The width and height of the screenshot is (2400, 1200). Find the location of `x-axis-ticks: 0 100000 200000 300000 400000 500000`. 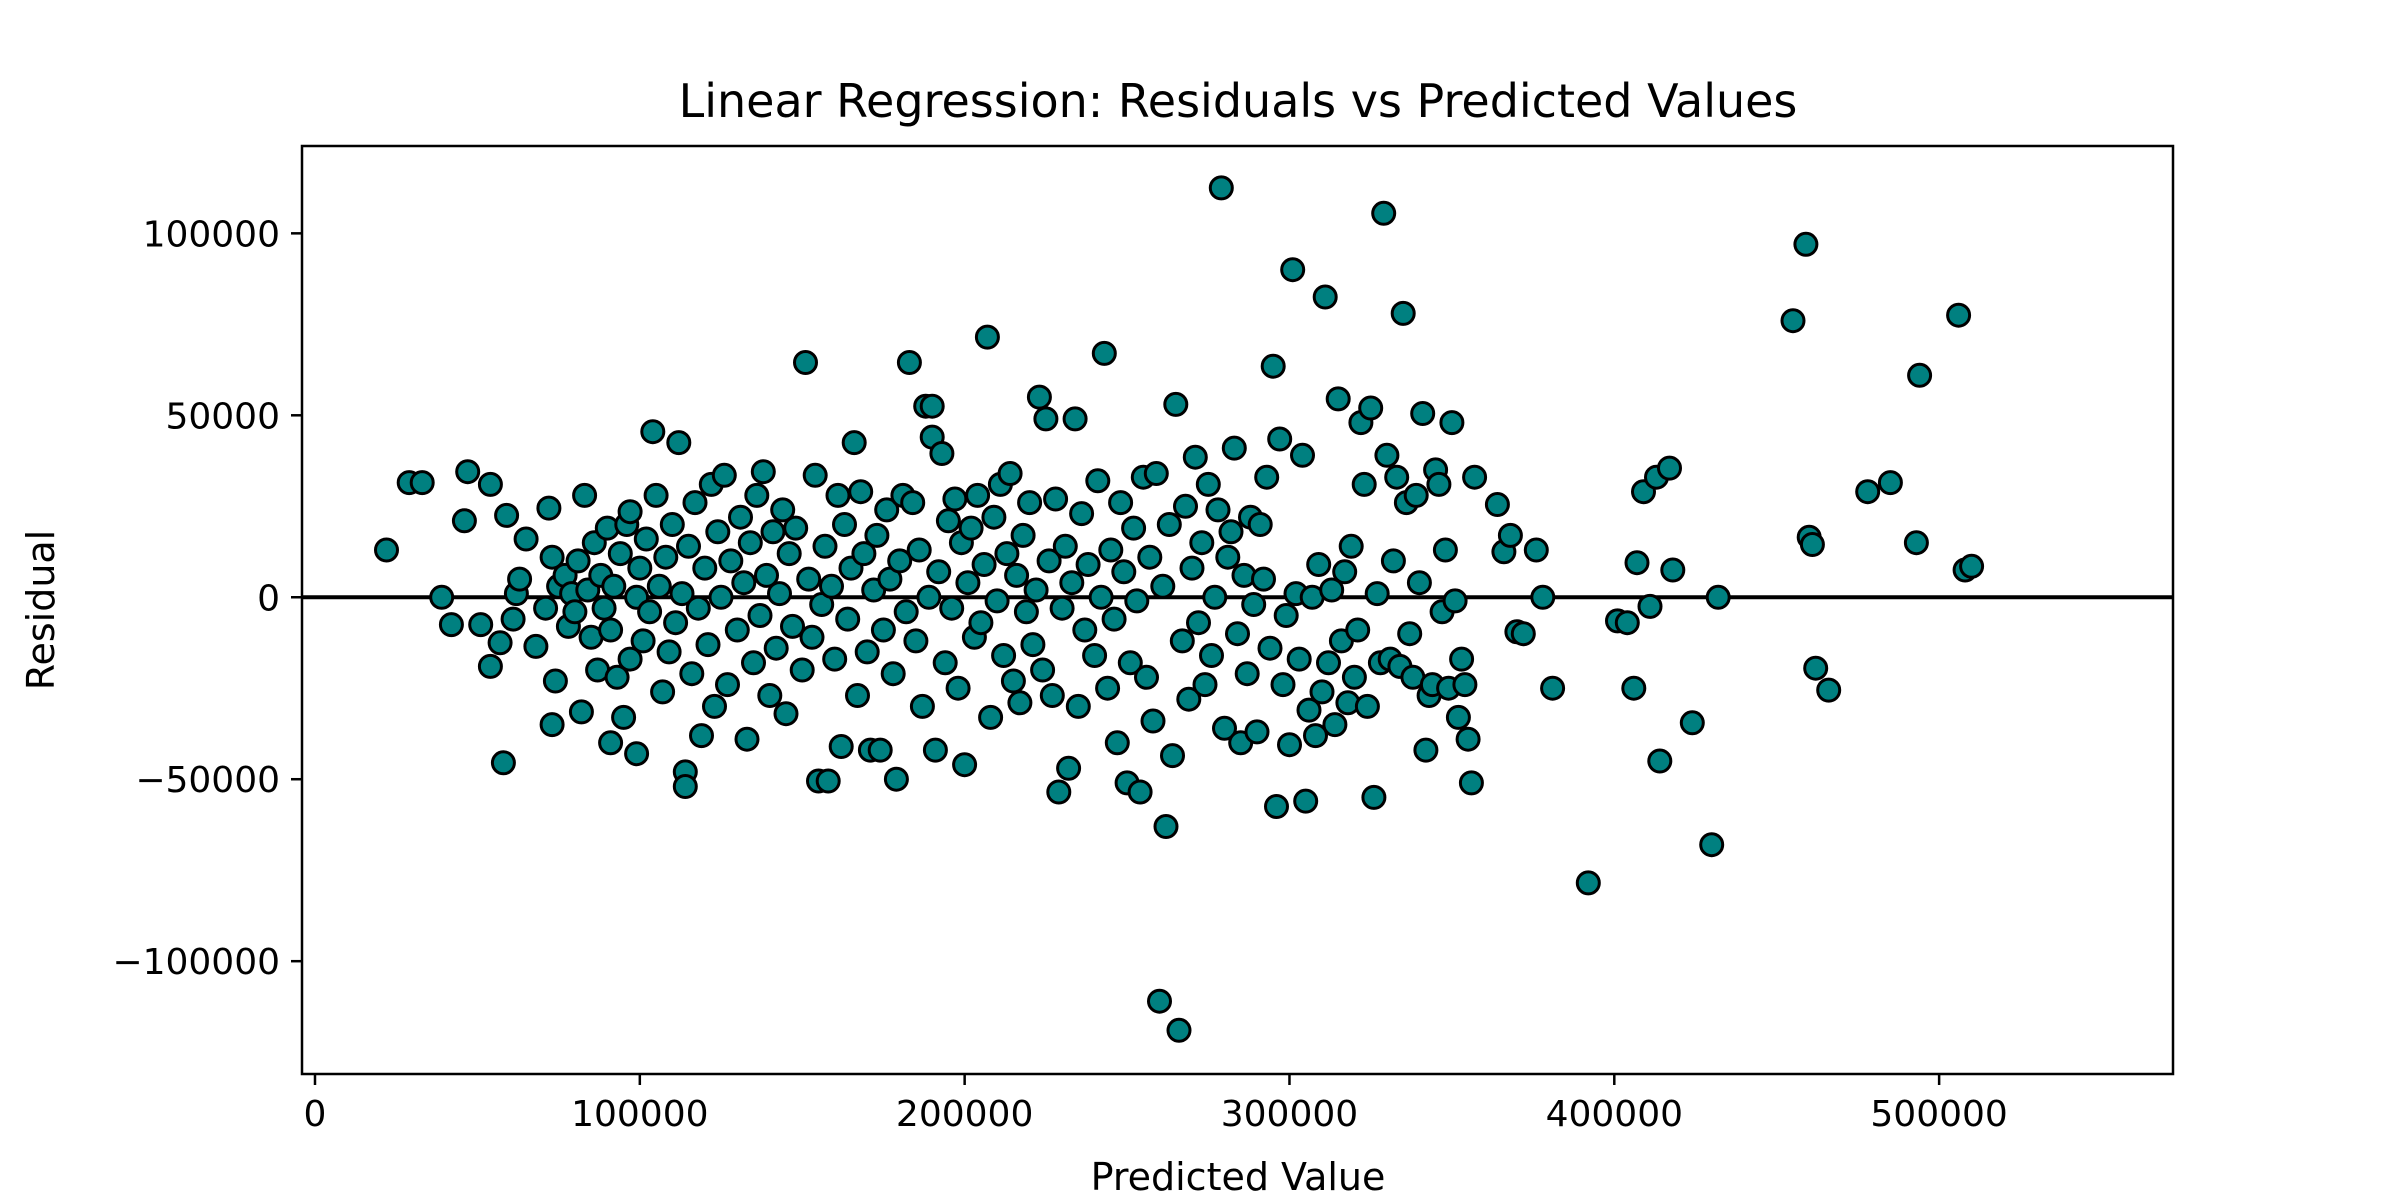

x-axis-ticks: 0 100000 200000 300000 400000 500000 is located at coordinates (1156, 1104).